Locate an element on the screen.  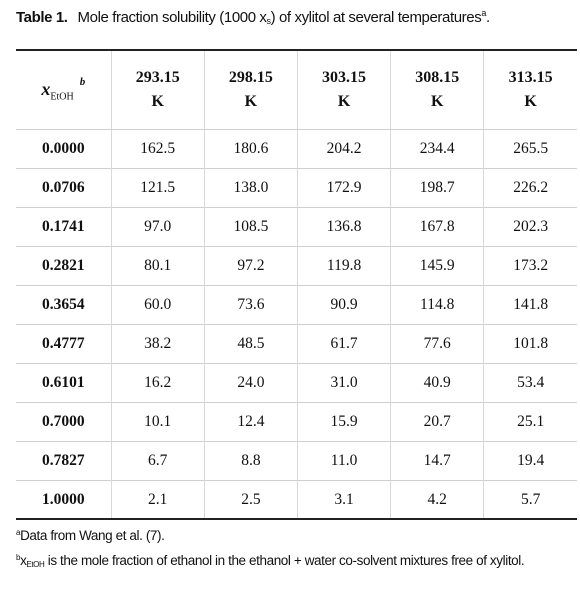
solubility-cell: 2.5 is located at coordinates (250, 499).